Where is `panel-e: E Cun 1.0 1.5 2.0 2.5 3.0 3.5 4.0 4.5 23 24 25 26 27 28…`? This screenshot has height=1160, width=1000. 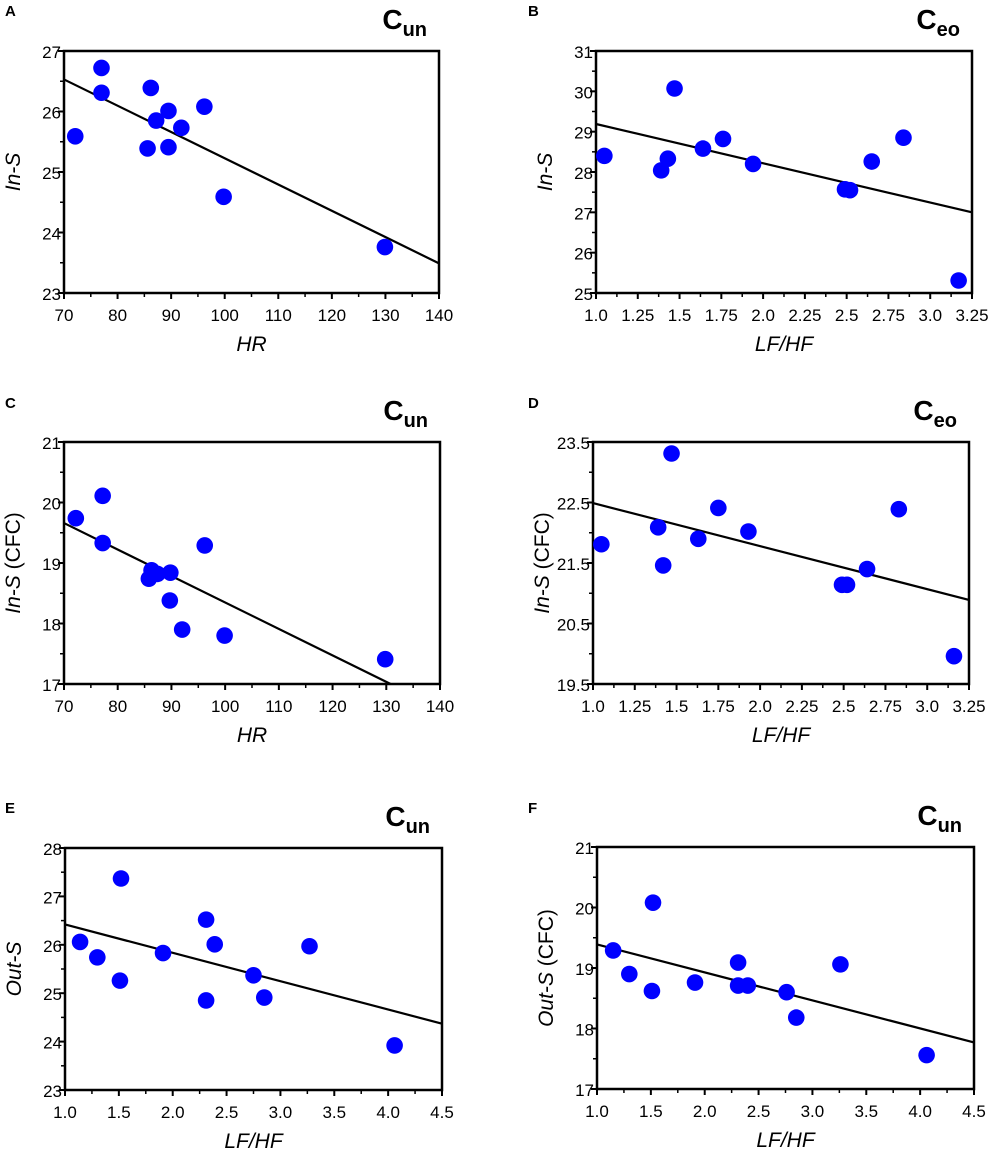 panel-e: E Cun 1.0 1.5 2.0 2.5 3.0 3.5 4.0 4.5 23 24 25 26 27 28… is located at coordinates (228, 976).